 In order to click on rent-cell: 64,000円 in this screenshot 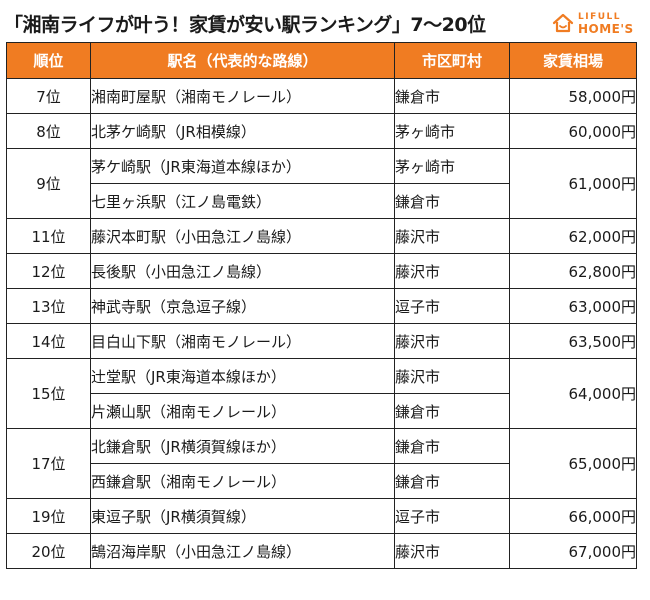, I will do `click(573, 393)`.